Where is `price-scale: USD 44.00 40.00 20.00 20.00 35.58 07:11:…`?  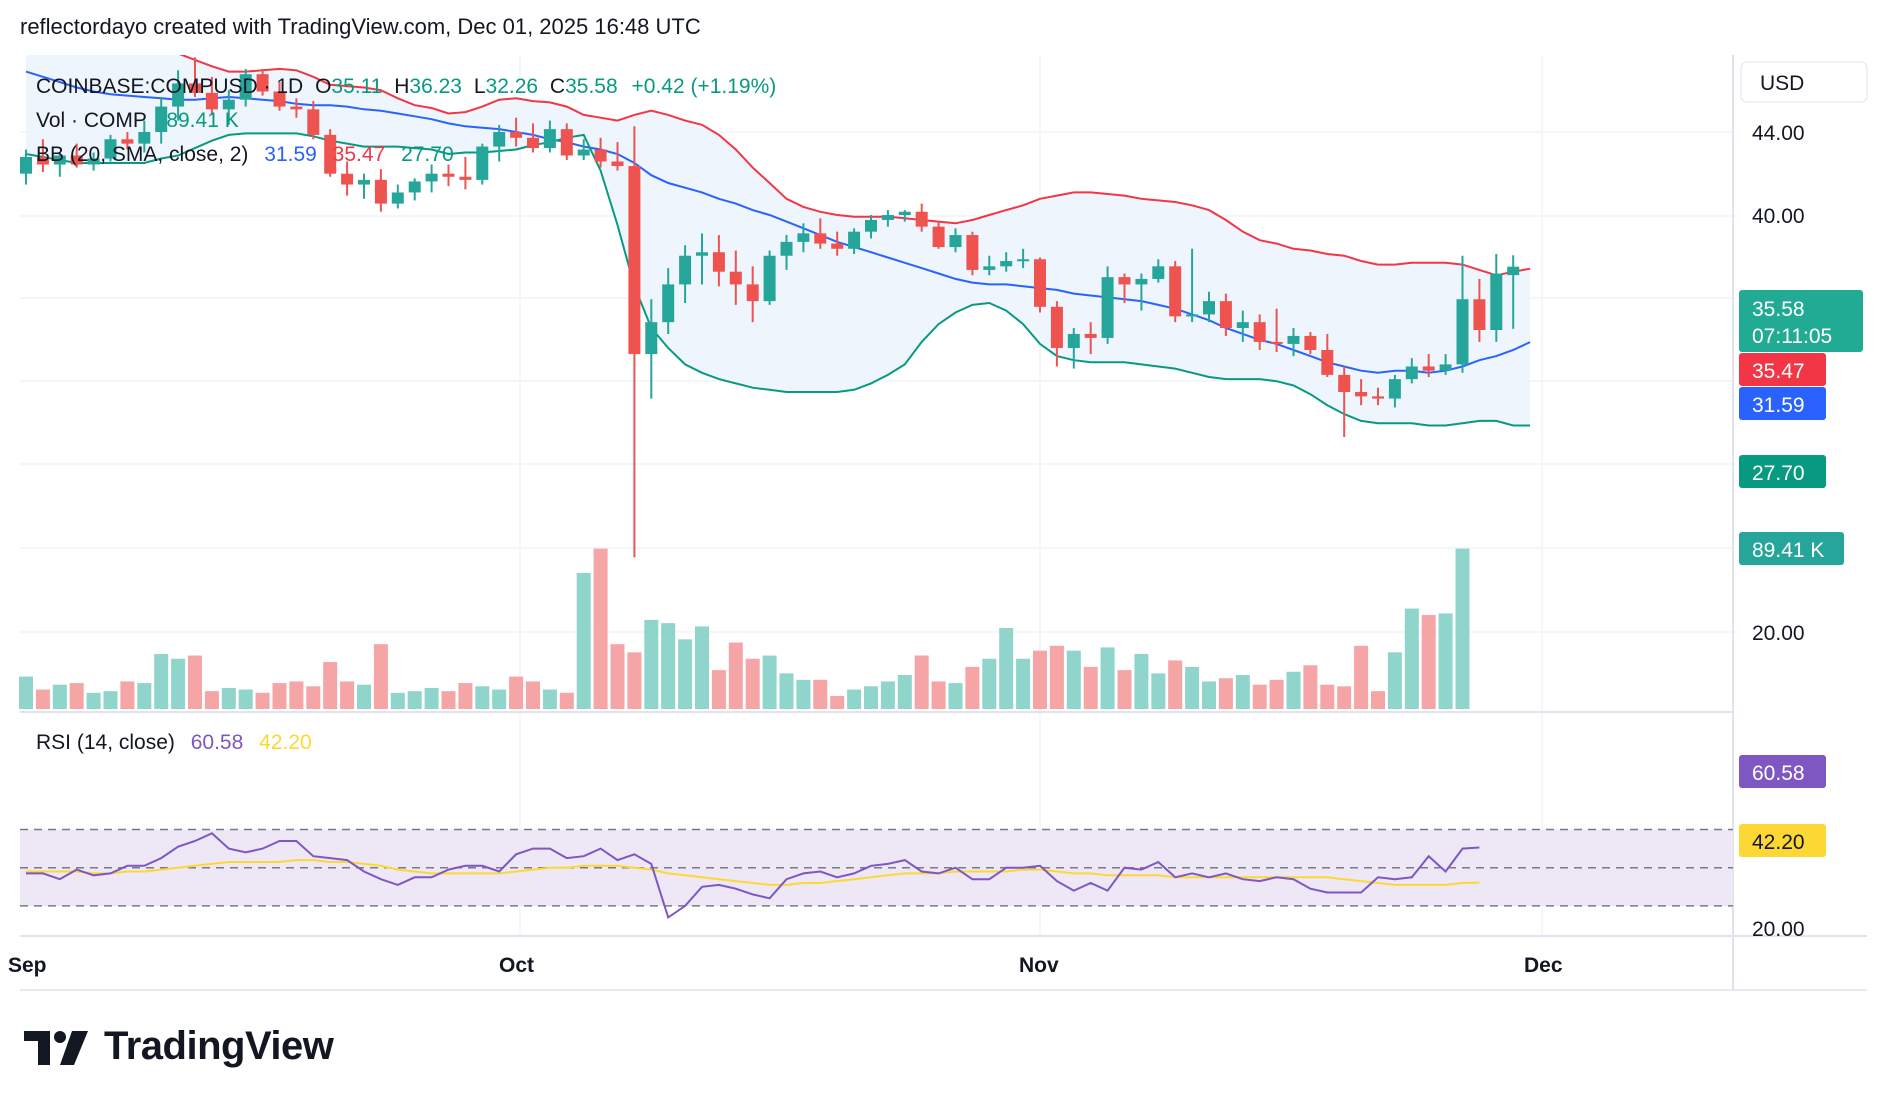
price-scale: USD 44.00 40.00 20.00 20.00 35.58 07:11:… is located at coordinates (1803, 501).